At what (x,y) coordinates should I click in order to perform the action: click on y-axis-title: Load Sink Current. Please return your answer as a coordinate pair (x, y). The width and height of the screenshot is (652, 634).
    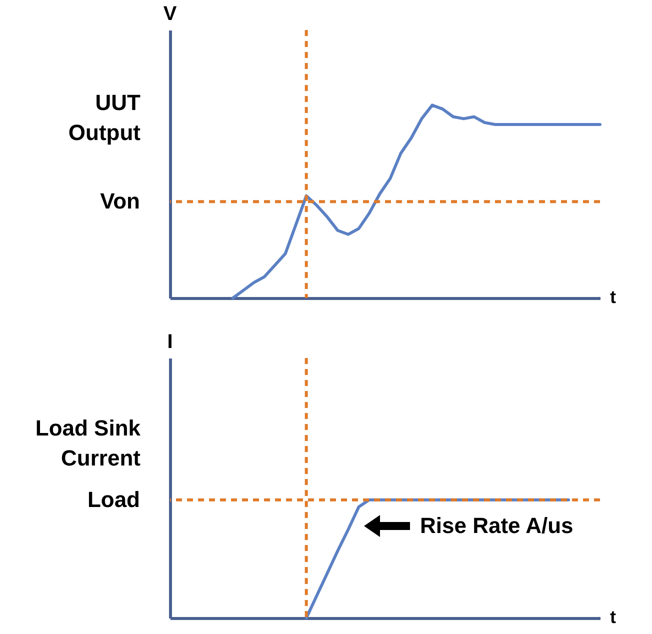
    Looking at the image, I should click on (88, 443).